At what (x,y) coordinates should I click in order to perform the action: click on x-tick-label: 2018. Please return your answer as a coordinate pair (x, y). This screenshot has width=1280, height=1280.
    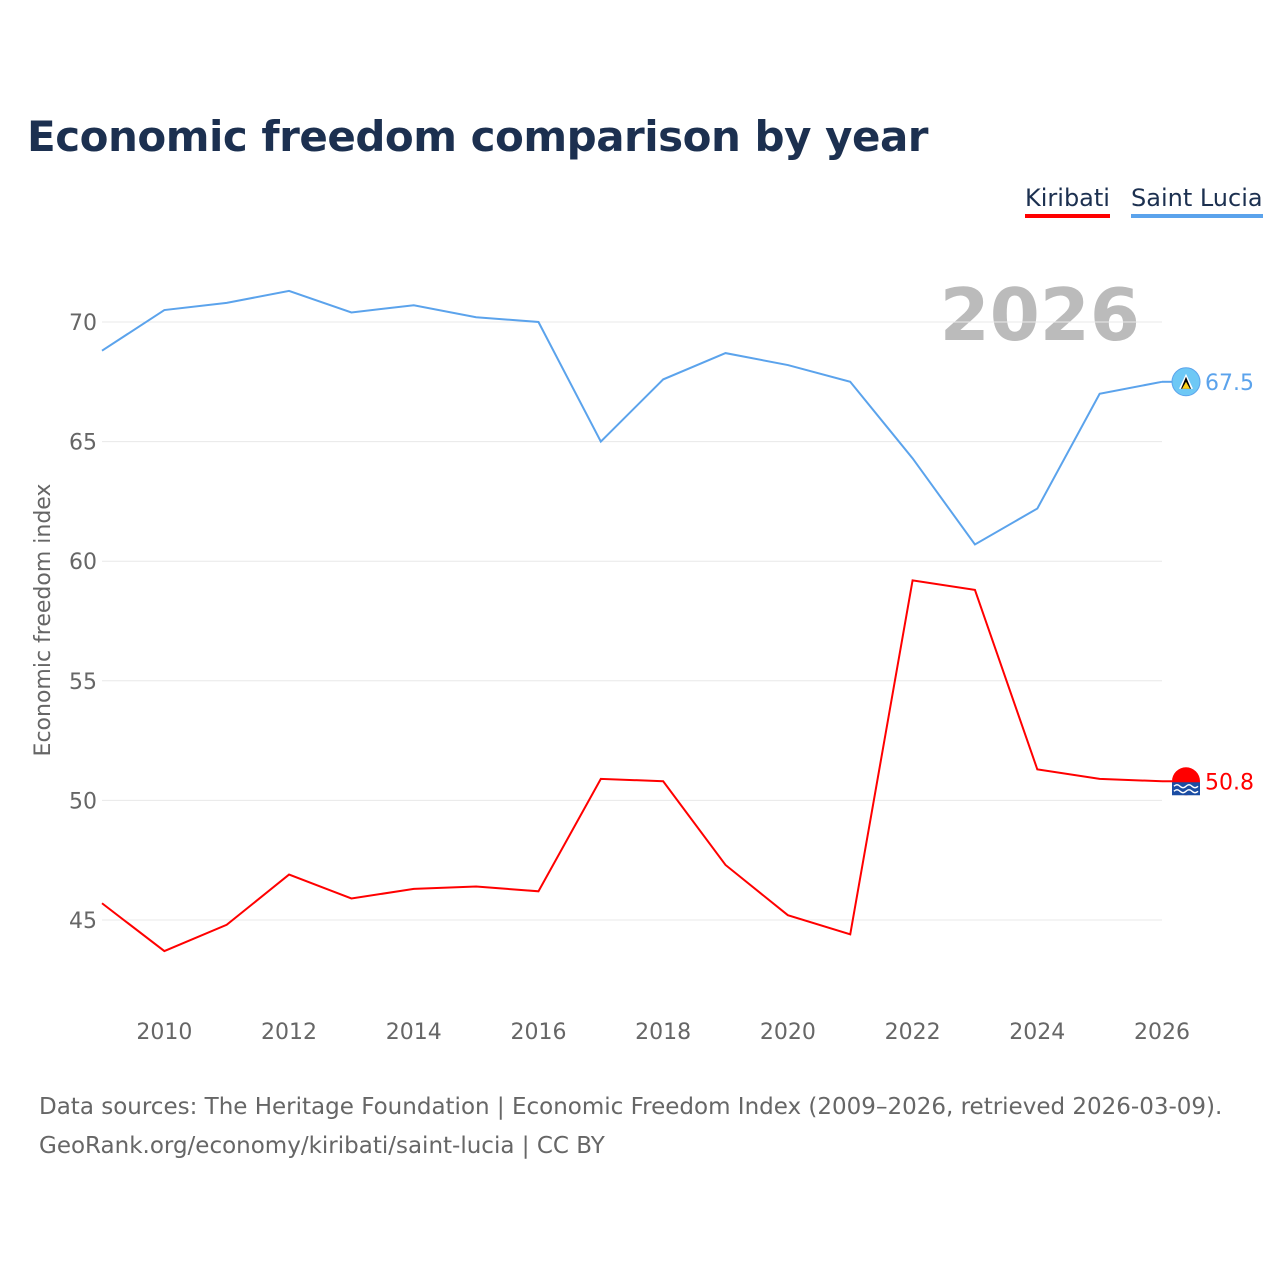
    Looking at the image, I should click on (663, 1032).